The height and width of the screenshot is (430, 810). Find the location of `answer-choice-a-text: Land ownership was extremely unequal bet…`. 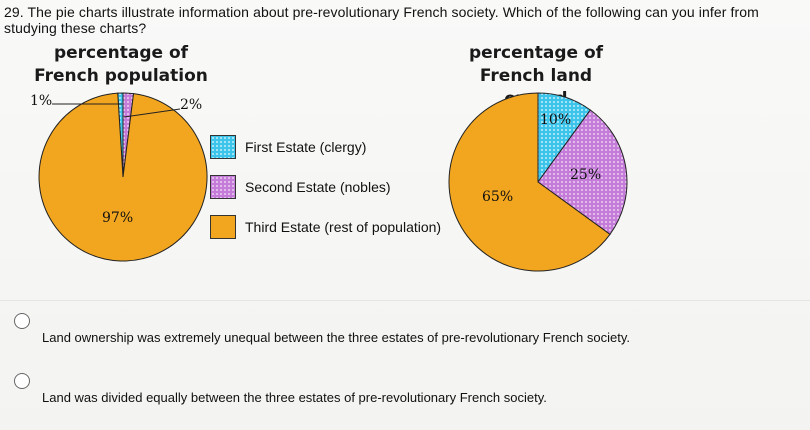

answer-choice-a-text: Land ownership was extremely unequal bet… is located at coordinates (336, 337).